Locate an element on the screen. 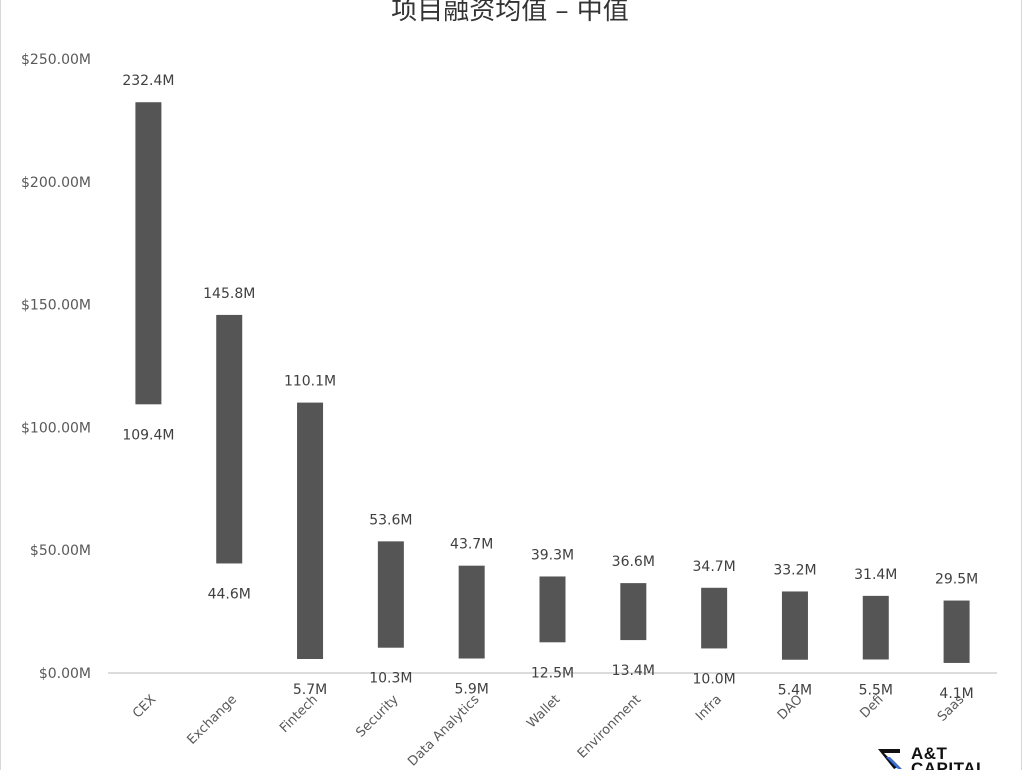  high-value-label: 36.6M is located at coordinates (633, 562).